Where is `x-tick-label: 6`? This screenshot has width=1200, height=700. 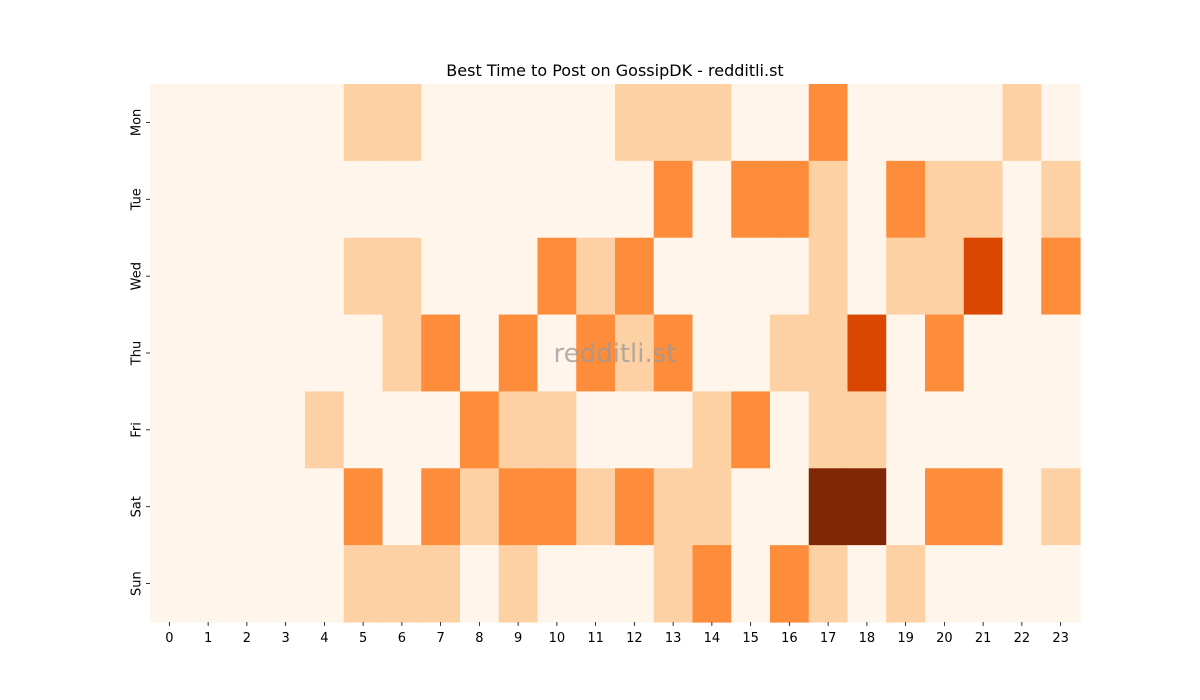
x-tick-label: 6 is located at coordinates (402, 638).